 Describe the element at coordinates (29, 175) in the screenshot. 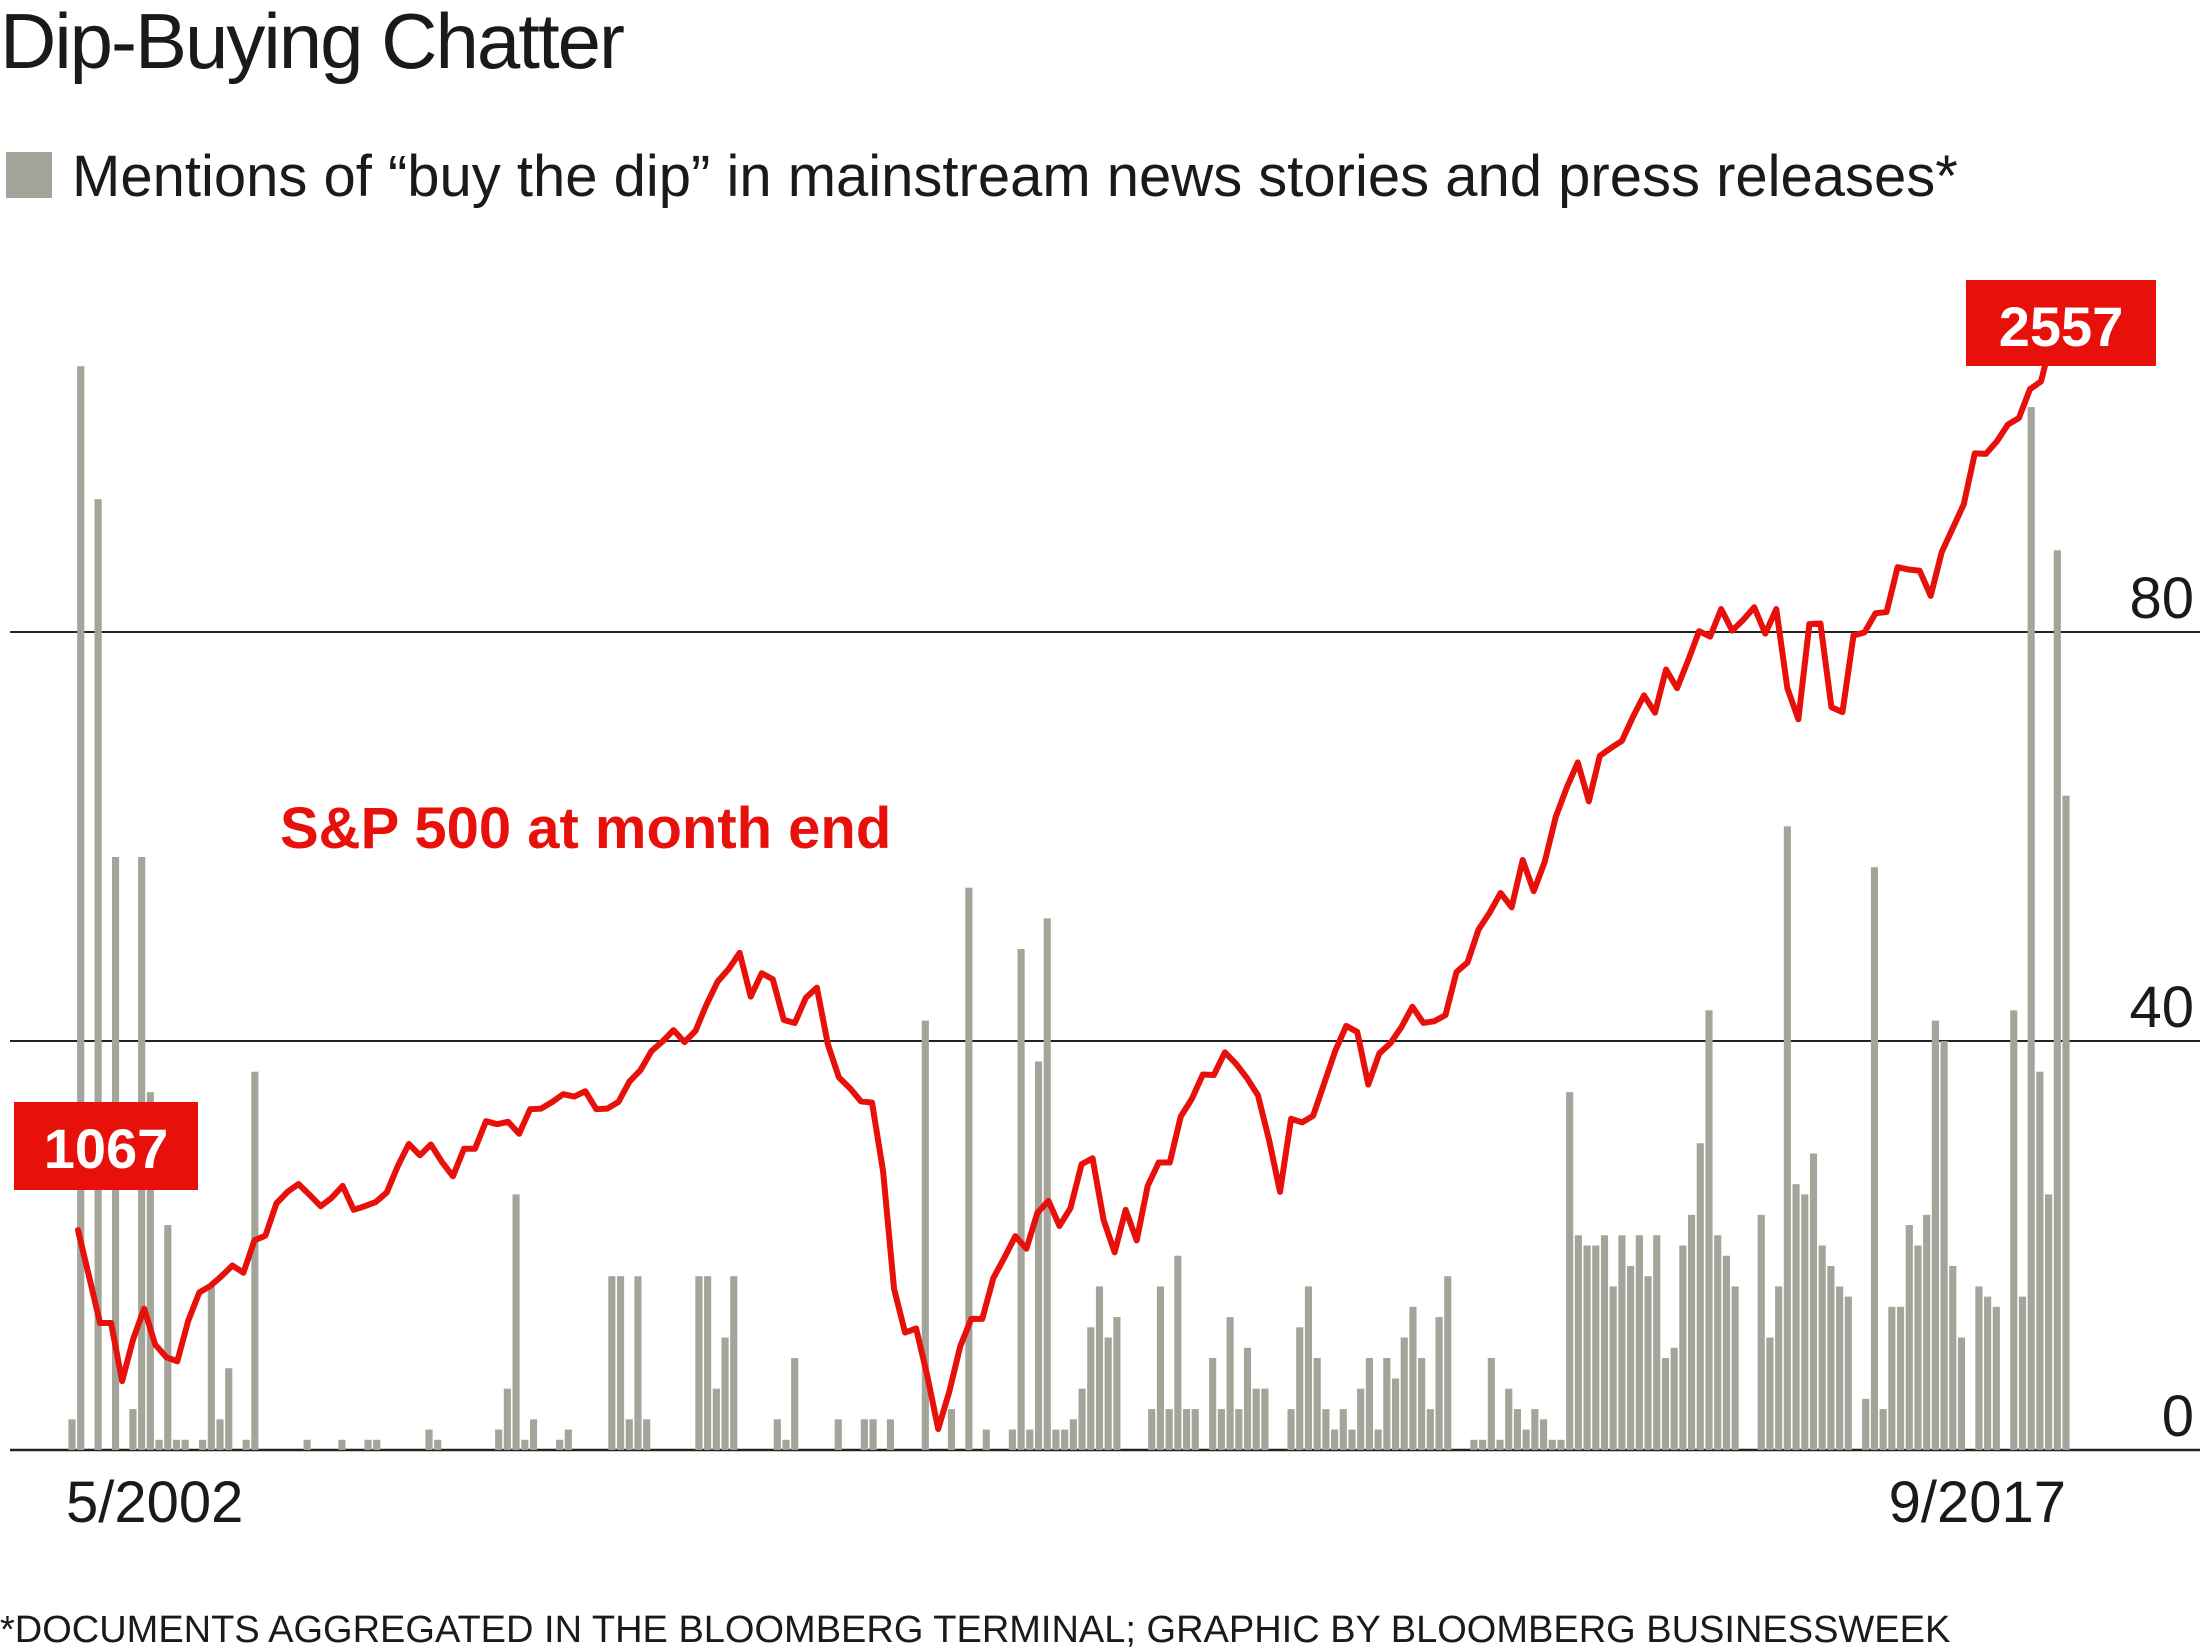

I see `legend-swatch` at that location.